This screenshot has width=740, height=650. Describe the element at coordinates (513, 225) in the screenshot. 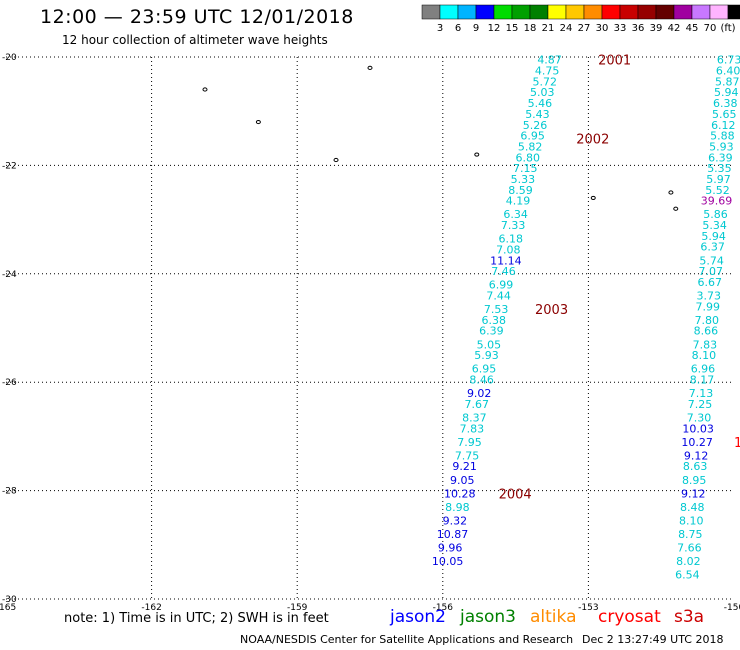

I see `wave-height-label: 7.33` at that location.